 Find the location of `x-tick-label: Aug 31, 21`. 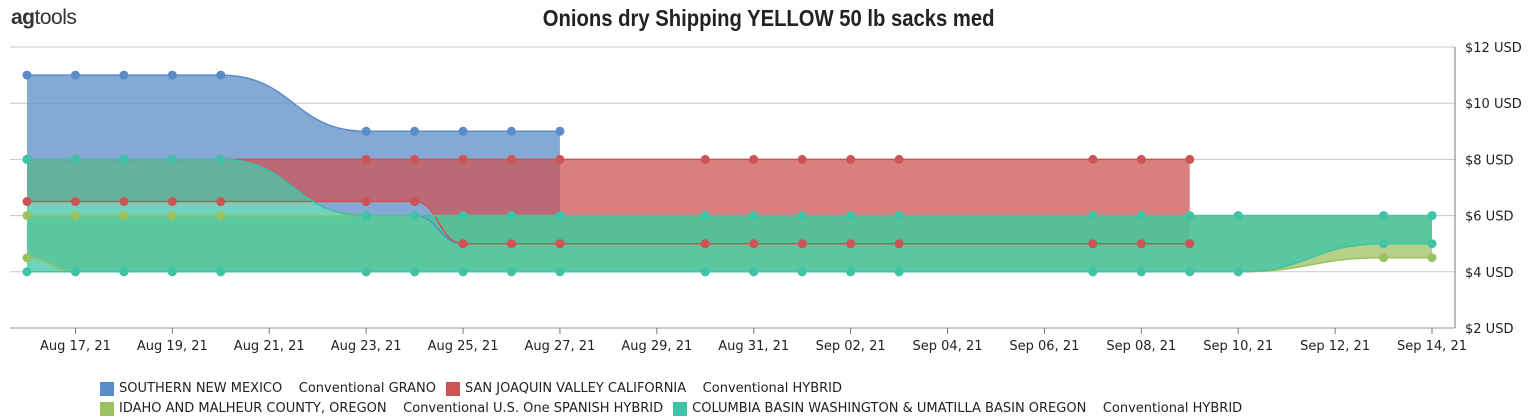

x-tick-label: Aug 31, 21 is located at coordinates (753, 346).